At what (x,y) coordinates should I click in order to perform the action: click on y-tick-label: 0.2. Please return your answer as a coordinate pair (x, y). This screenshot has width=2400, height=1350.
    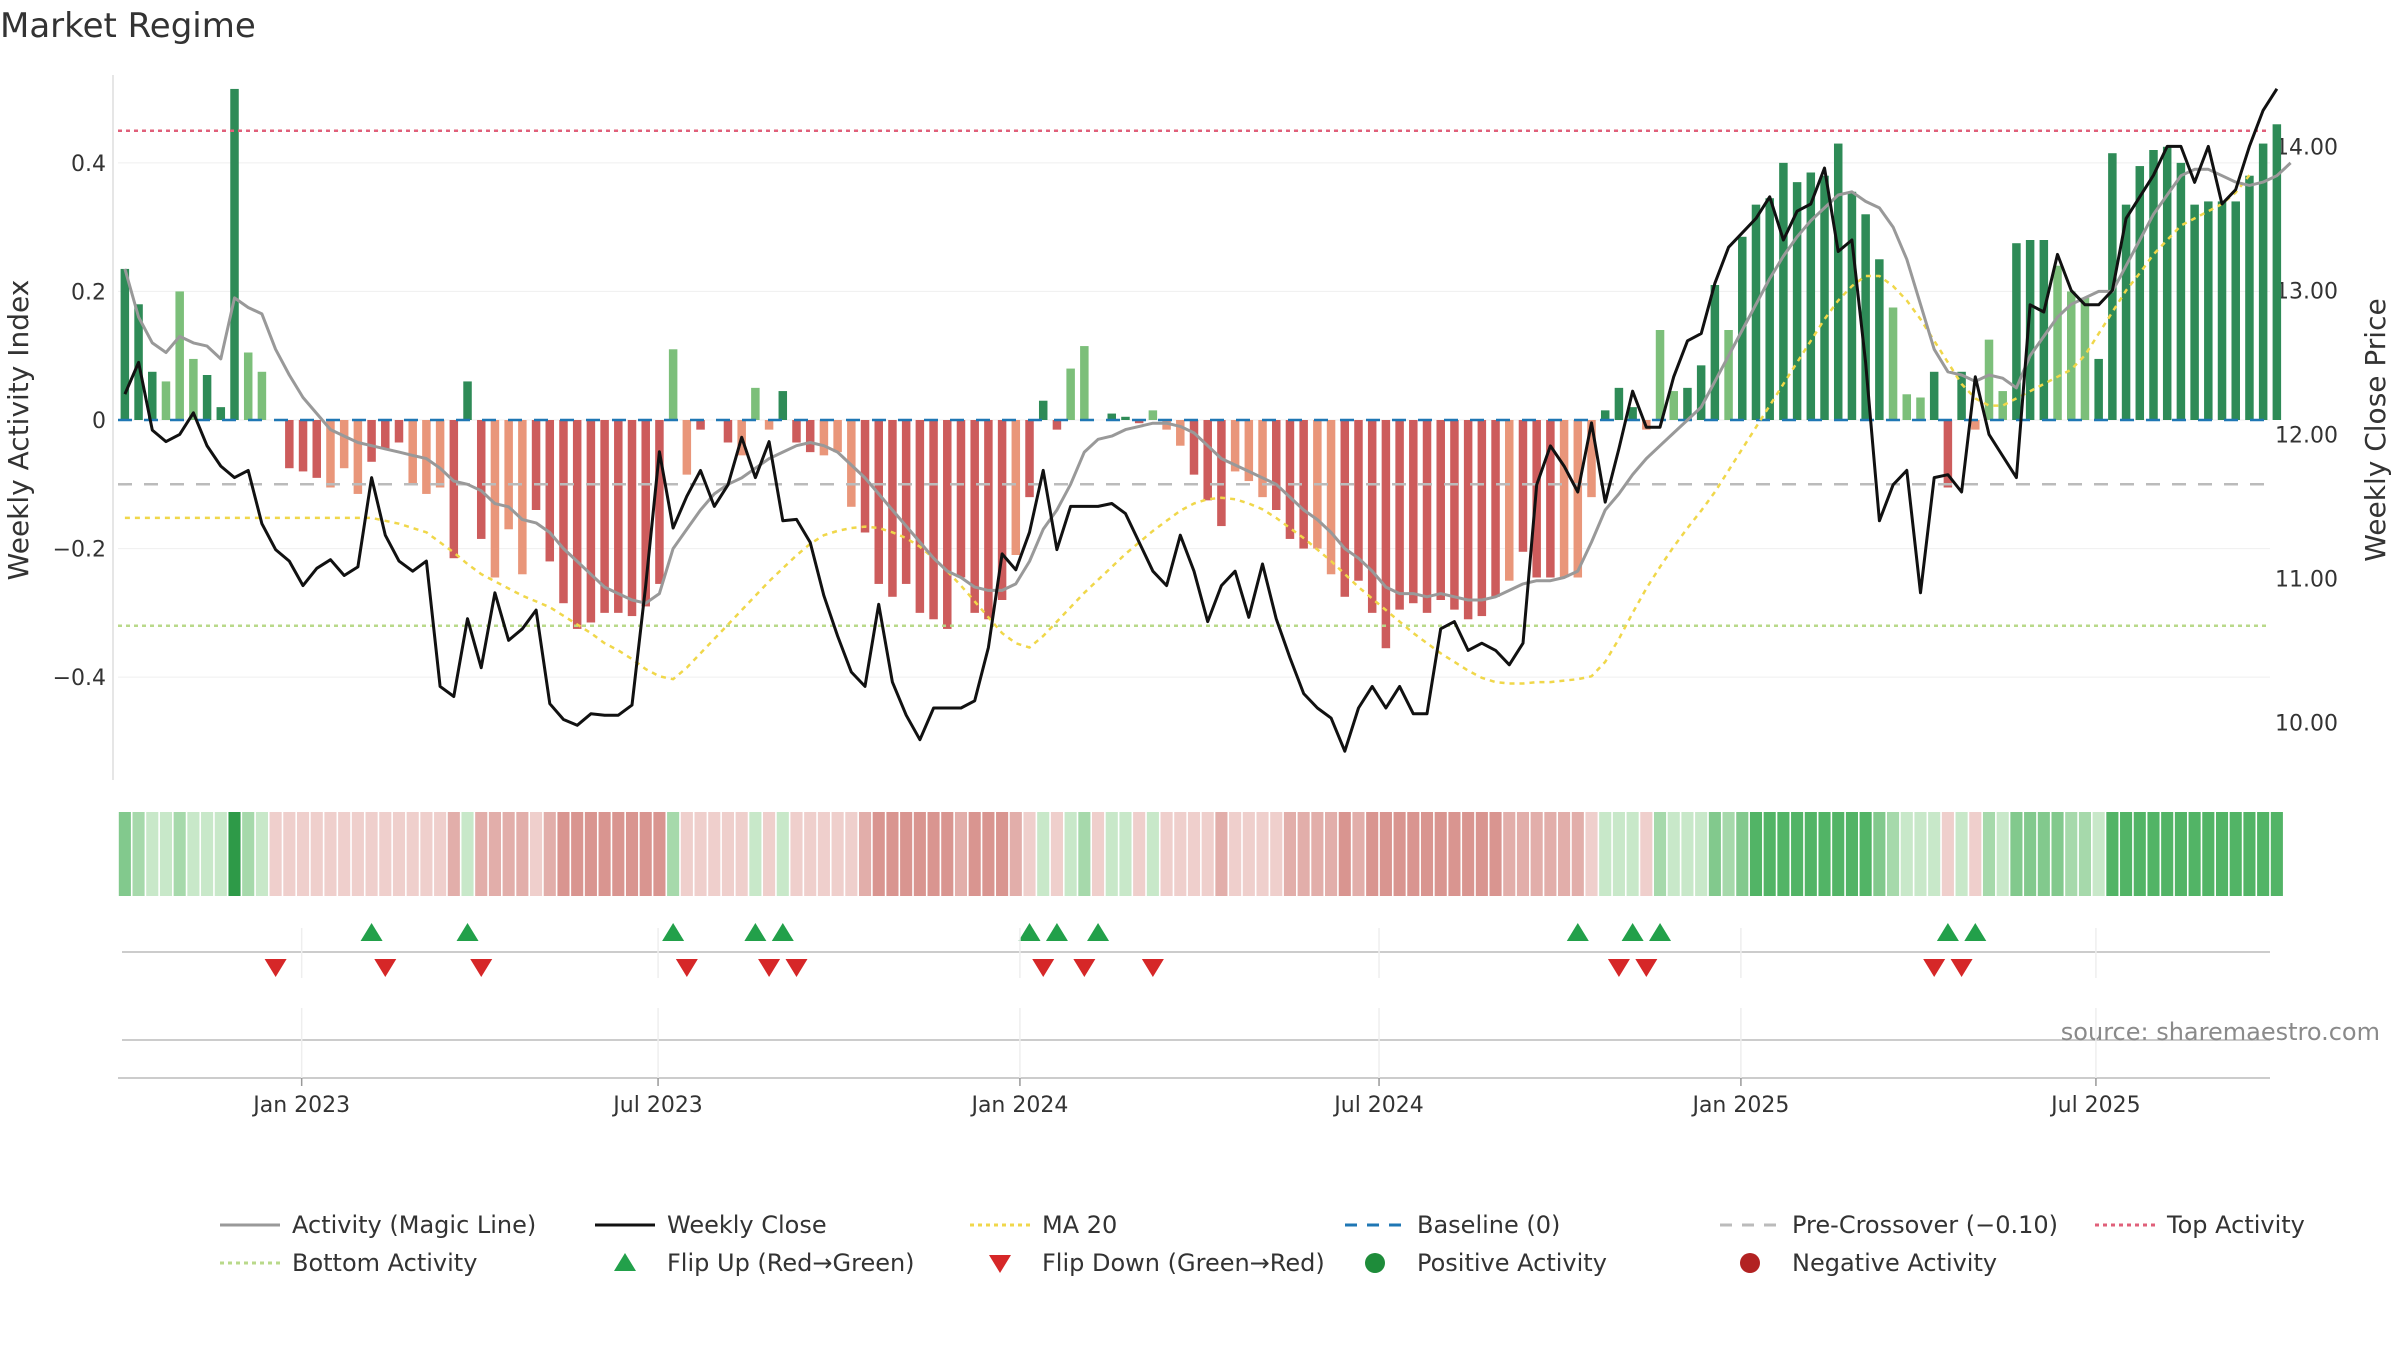
    Looking at the image, I should click on (88, 292).